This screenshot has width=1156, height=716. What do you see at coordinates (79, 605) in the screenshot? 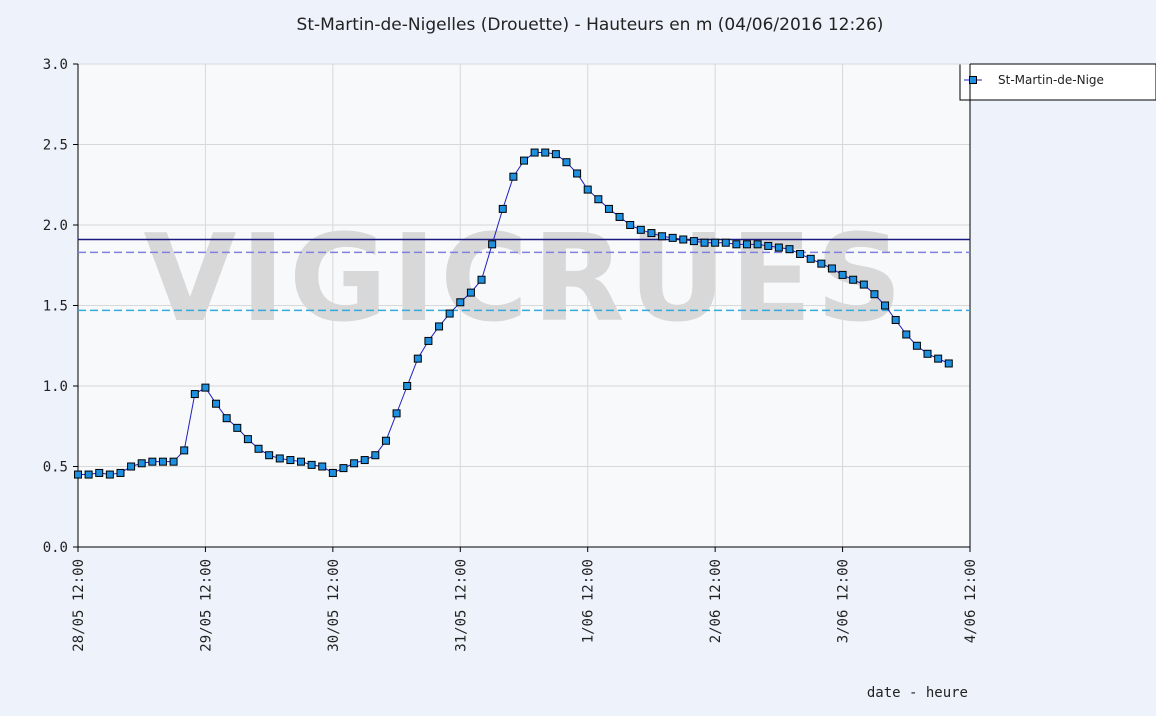
I see `x-tick-label: 28/05 12:00` at bounding box center [79, 605].